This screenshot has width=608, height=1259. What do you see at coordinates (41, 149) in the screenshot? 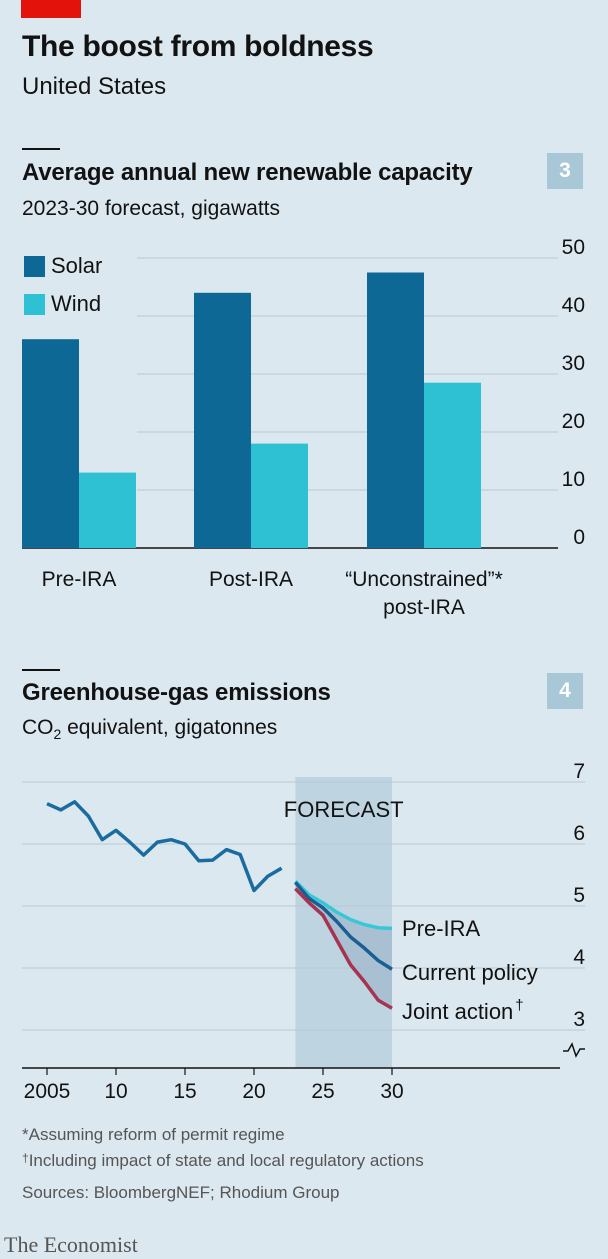
I see `chart3-rule` at bounding box center [41, 149].